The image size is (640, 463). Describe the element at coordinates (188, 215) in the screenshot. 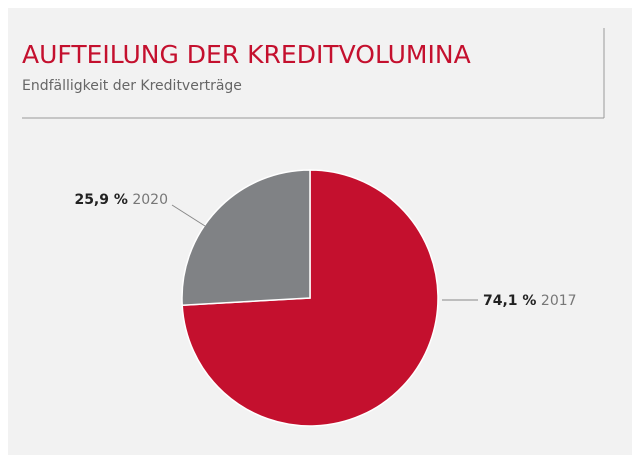

I see `leader-line` at that location.